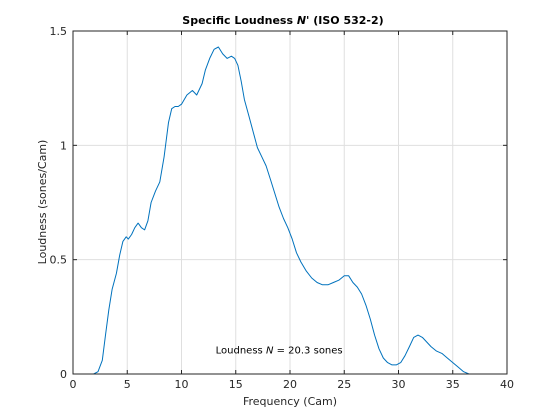  What do you see at coordinates (453, 384) in the screenshot?
I see `x-tick-label: 35` at bounding box center [453, 384].